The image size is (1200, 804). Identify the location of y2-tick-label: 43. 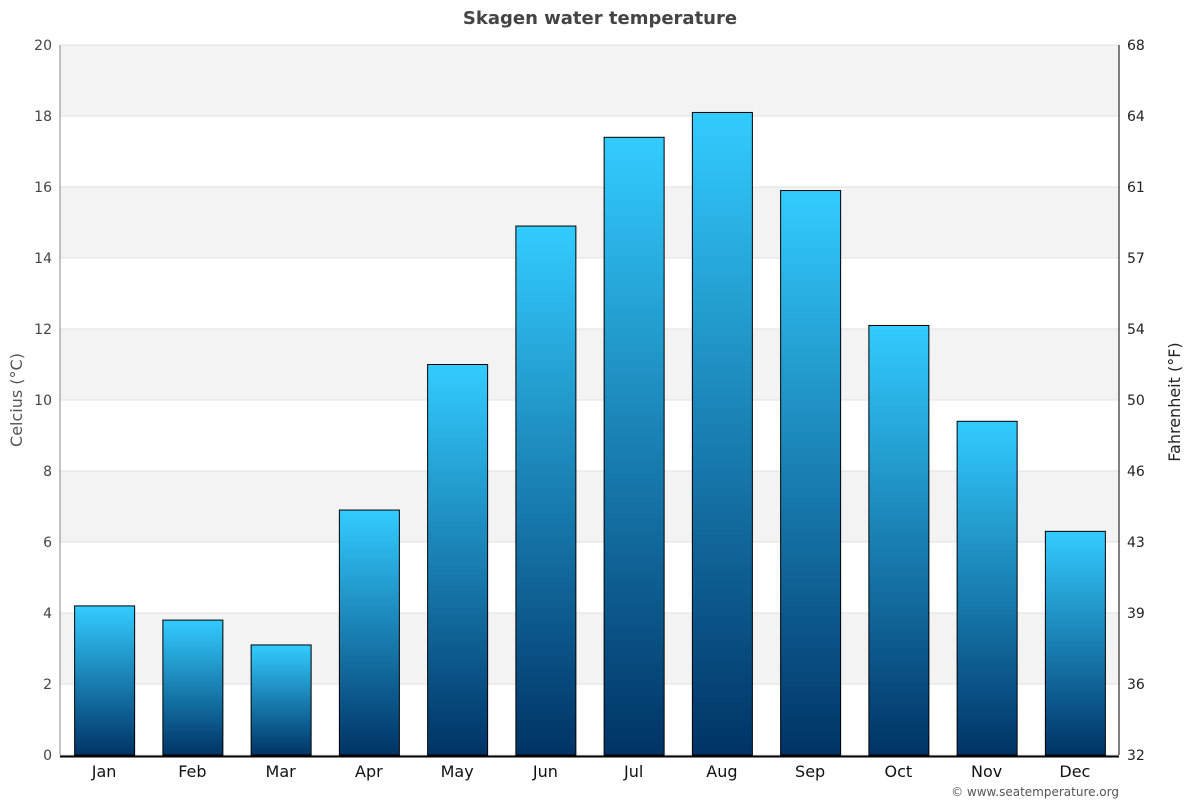
(1136, 543).